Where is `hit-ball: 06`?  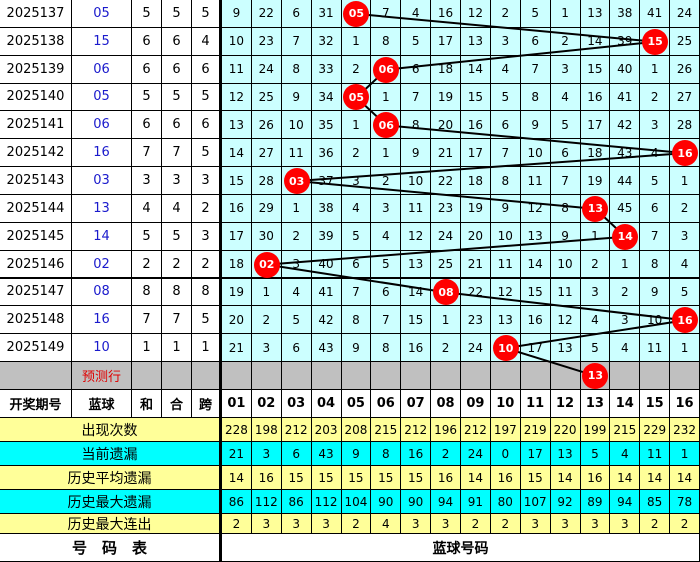
hit-ball: 06 is located at coordinates (386, 69).